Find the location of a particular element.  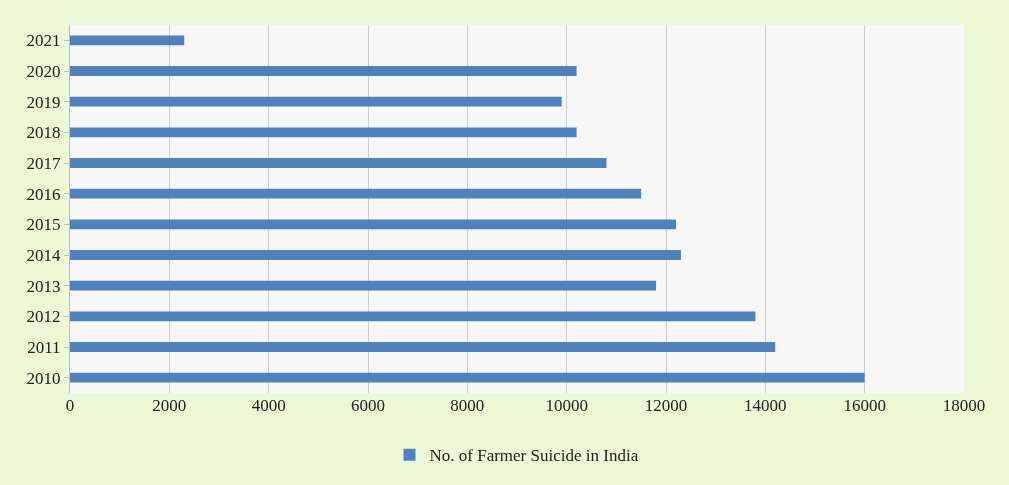

legend-label: No. of Farmer Suicide in India is located at coordinates (534, 456).